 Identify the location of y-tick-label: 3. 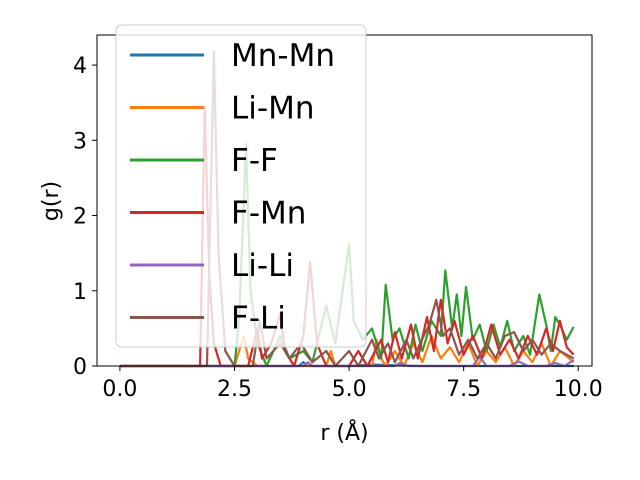
(80, 141).